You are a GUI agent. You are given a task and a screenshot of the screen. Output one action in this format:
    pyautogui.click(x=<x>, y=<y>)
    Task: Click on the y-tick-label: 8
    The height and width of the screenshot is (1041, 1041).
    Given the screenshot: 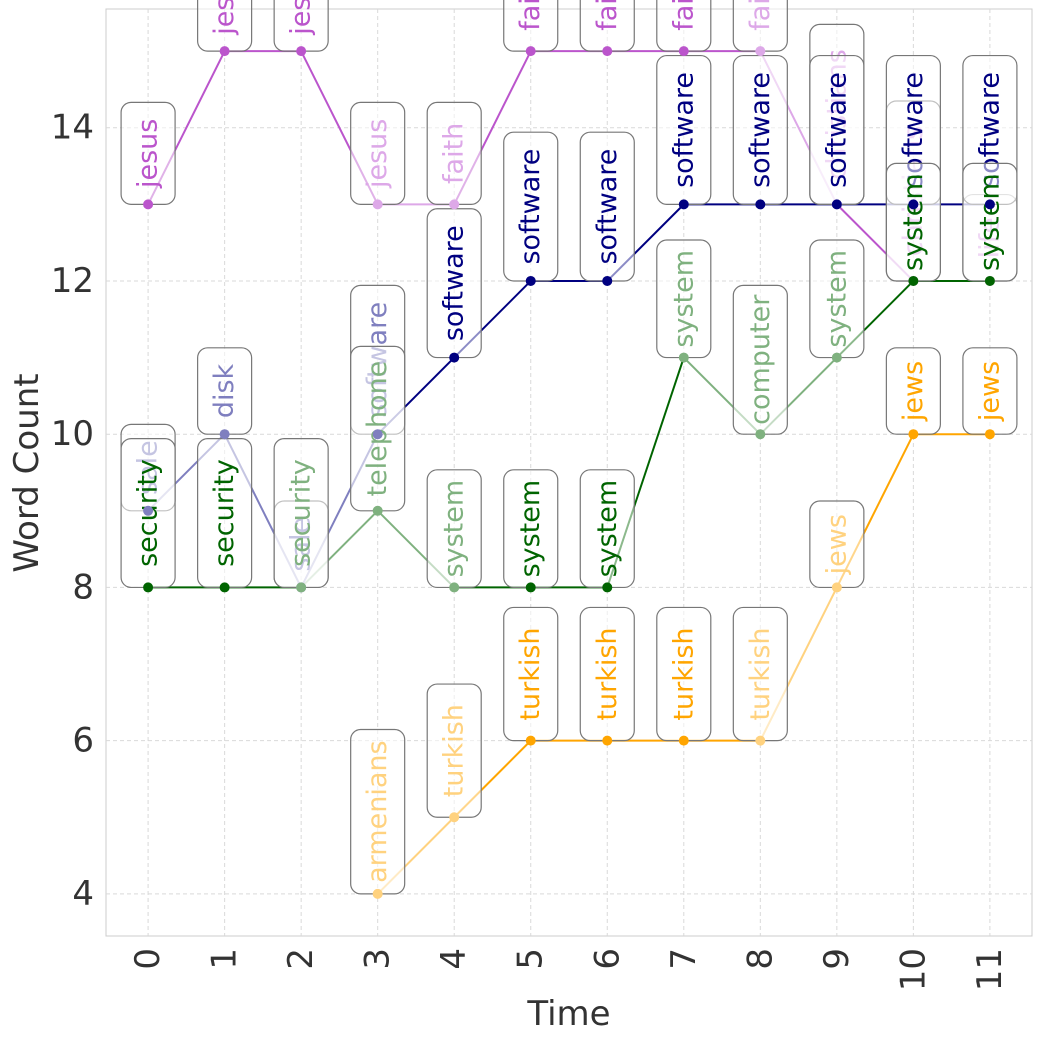 What is the action you would take?
    pyautogui.click(x=83, y=587)
    